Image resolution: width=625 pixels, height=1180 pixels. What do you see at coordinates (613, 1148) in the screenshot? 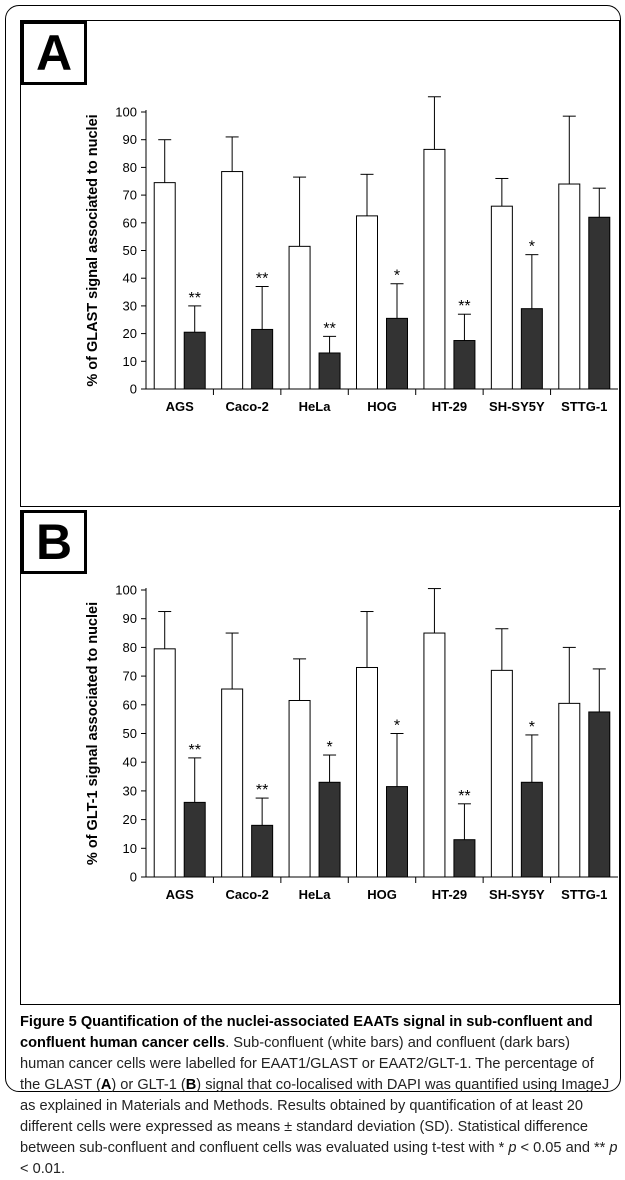
I see `caption-p-symbol-2: p` at bounding box center [613, 1148].